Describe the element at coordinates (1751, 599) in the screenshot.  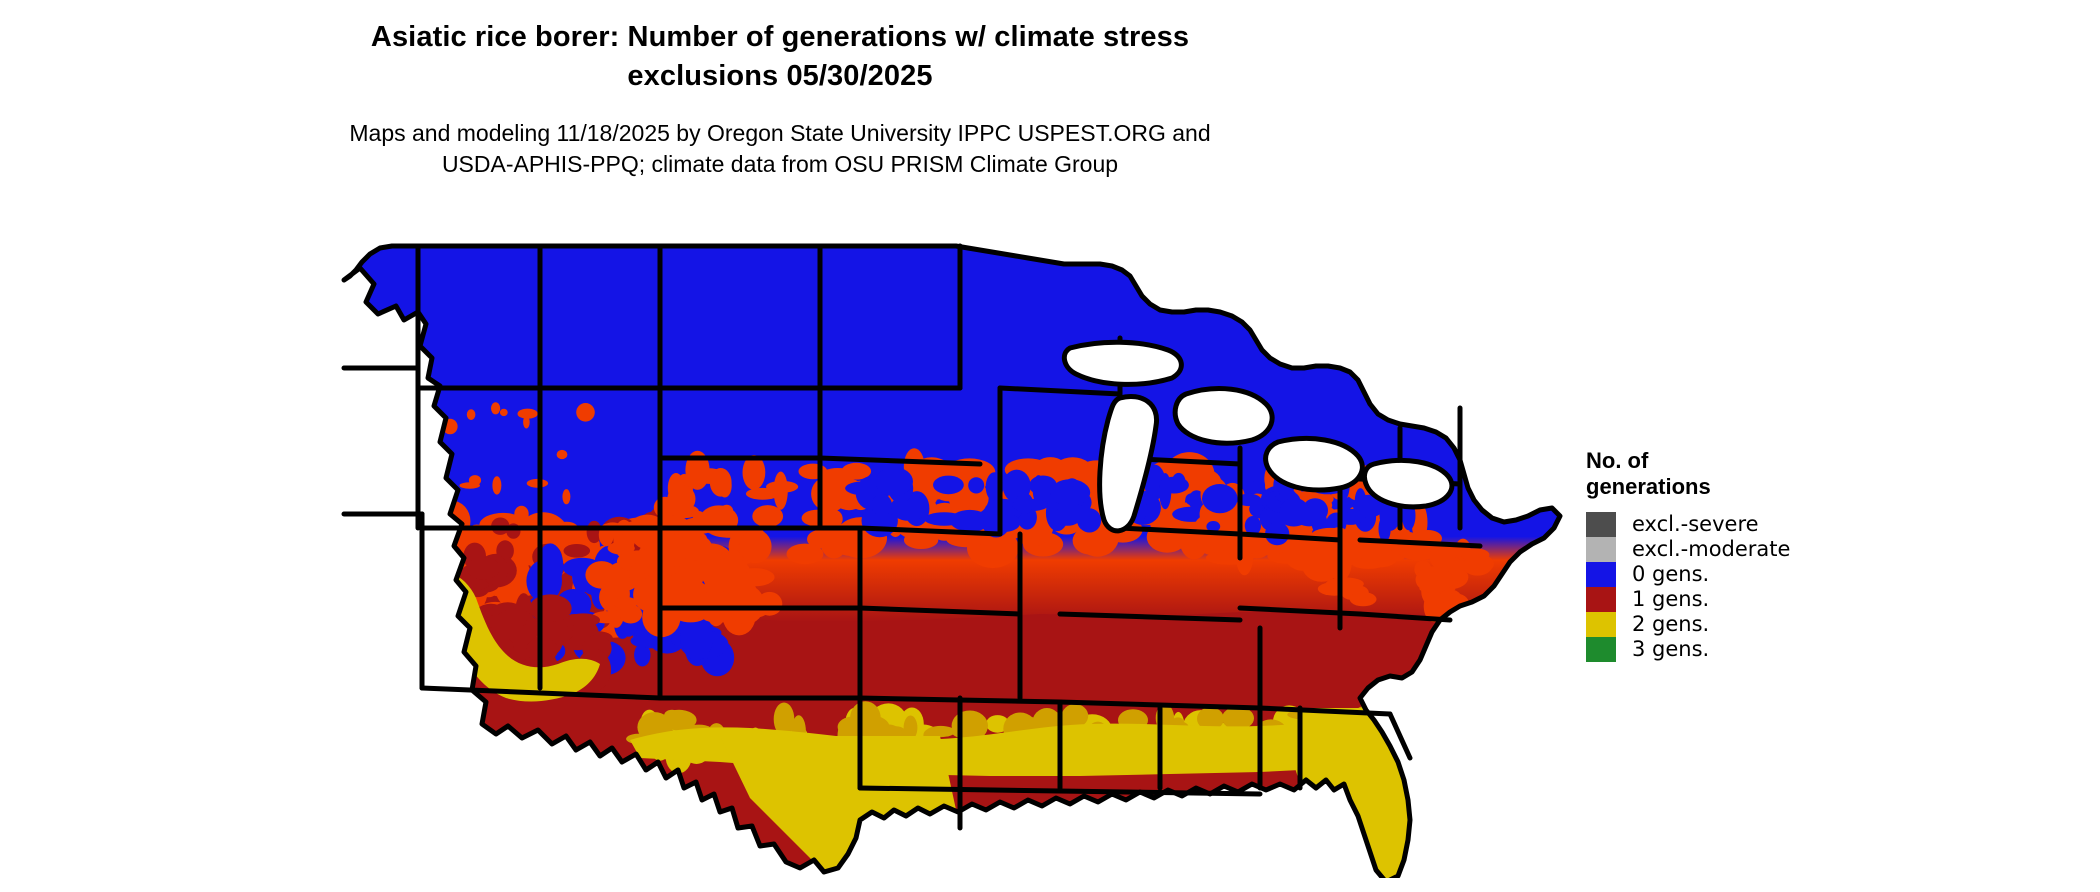
I see `legend-item: 1 gens.` at that location.